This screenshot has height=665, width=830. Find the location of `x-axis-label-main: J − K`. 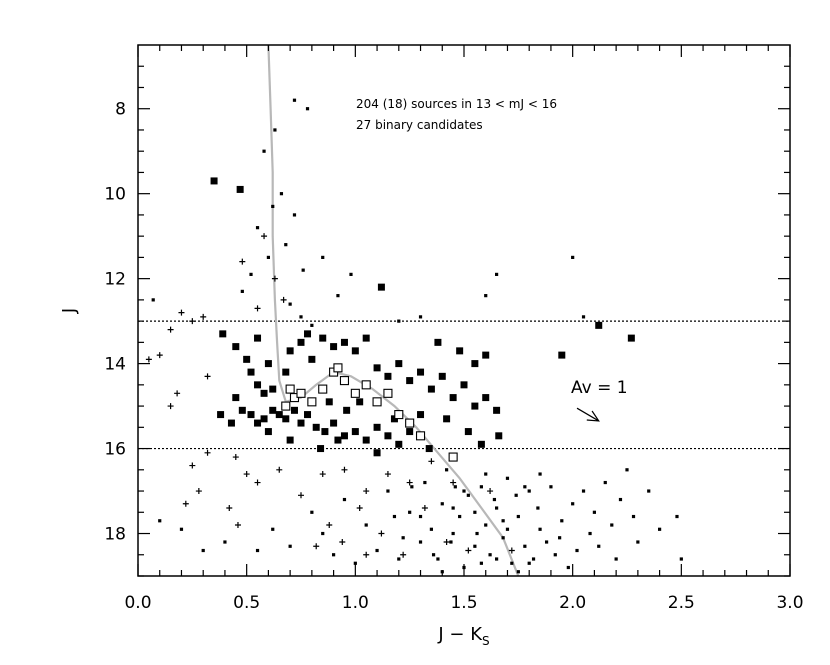

x-axis-label-main: J − K is located at coordinates (460, 634).